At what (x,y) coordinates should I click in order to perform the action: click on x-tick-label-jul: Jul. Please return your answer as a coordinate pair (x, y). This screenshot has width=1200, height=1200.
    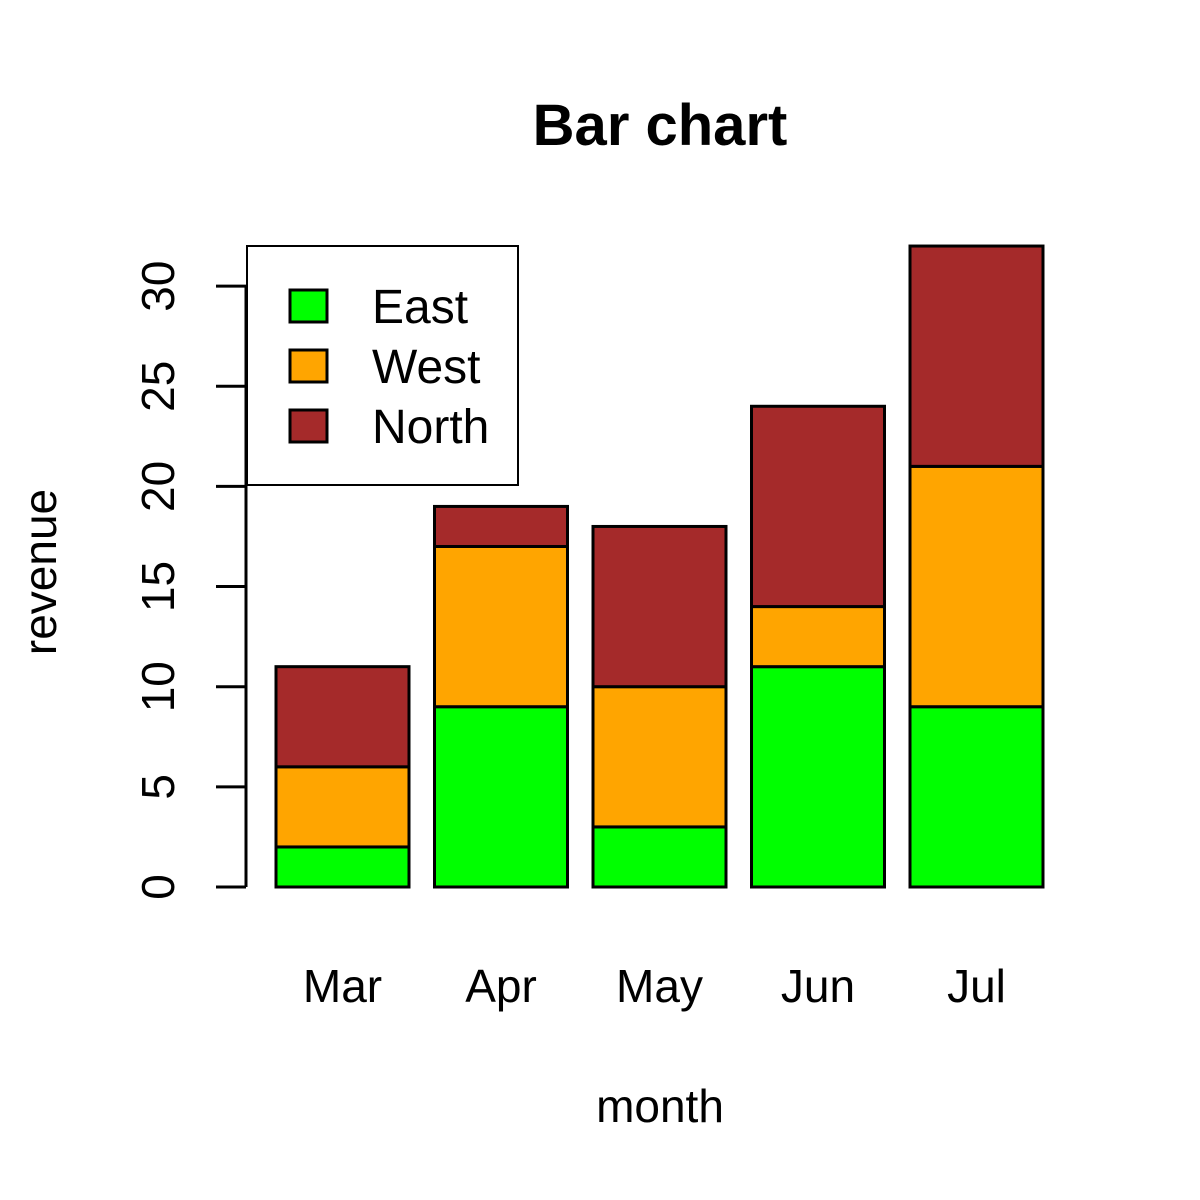
    Looking at the image, I should click on (976, 986).